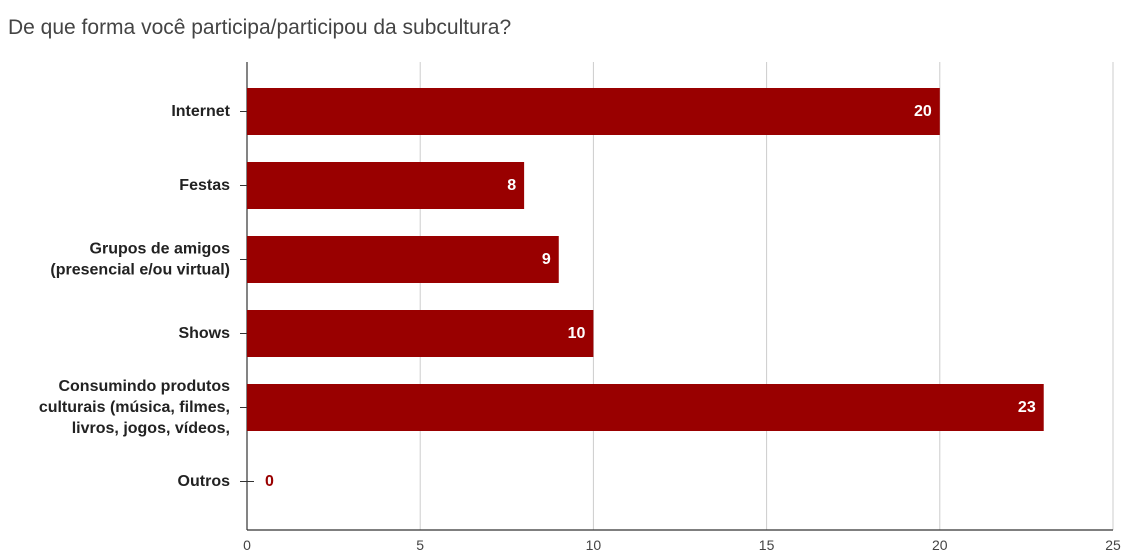  I want to click on x-tick-label-4: 20, so click(940, 544).